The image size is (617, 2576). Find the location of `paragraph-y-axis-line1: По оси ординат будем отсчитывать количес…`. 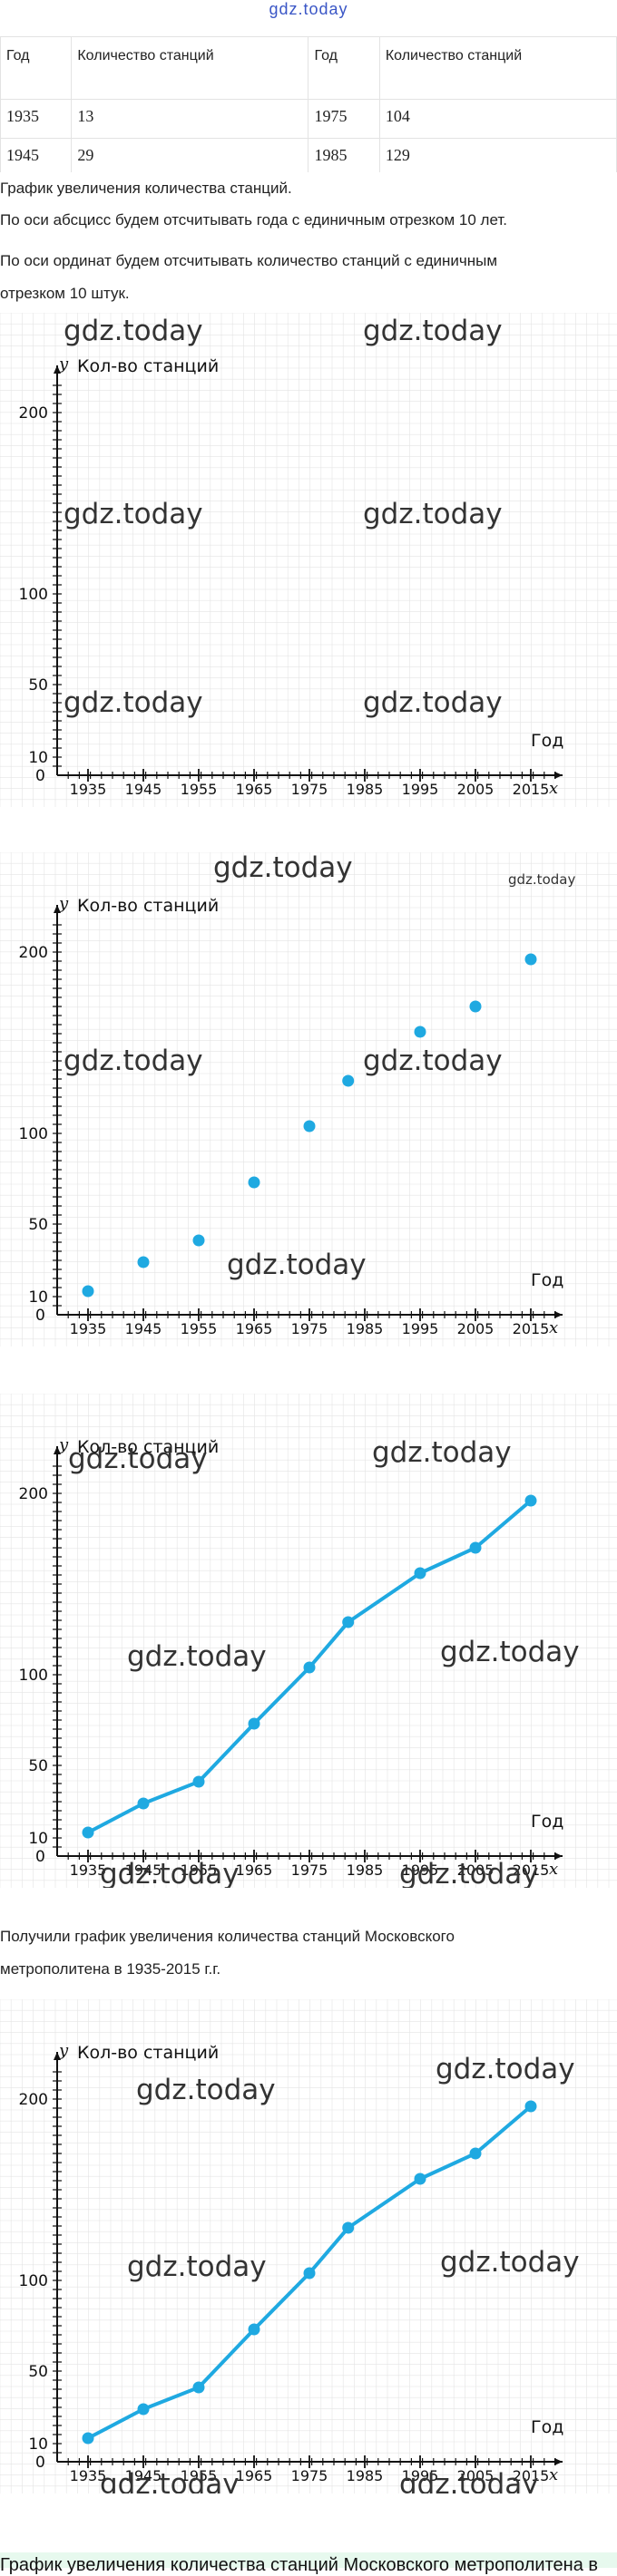

paragraph-y-axis-line1: По оси ординат будем отсчитывать количес… is located at coordinates (249, 260).